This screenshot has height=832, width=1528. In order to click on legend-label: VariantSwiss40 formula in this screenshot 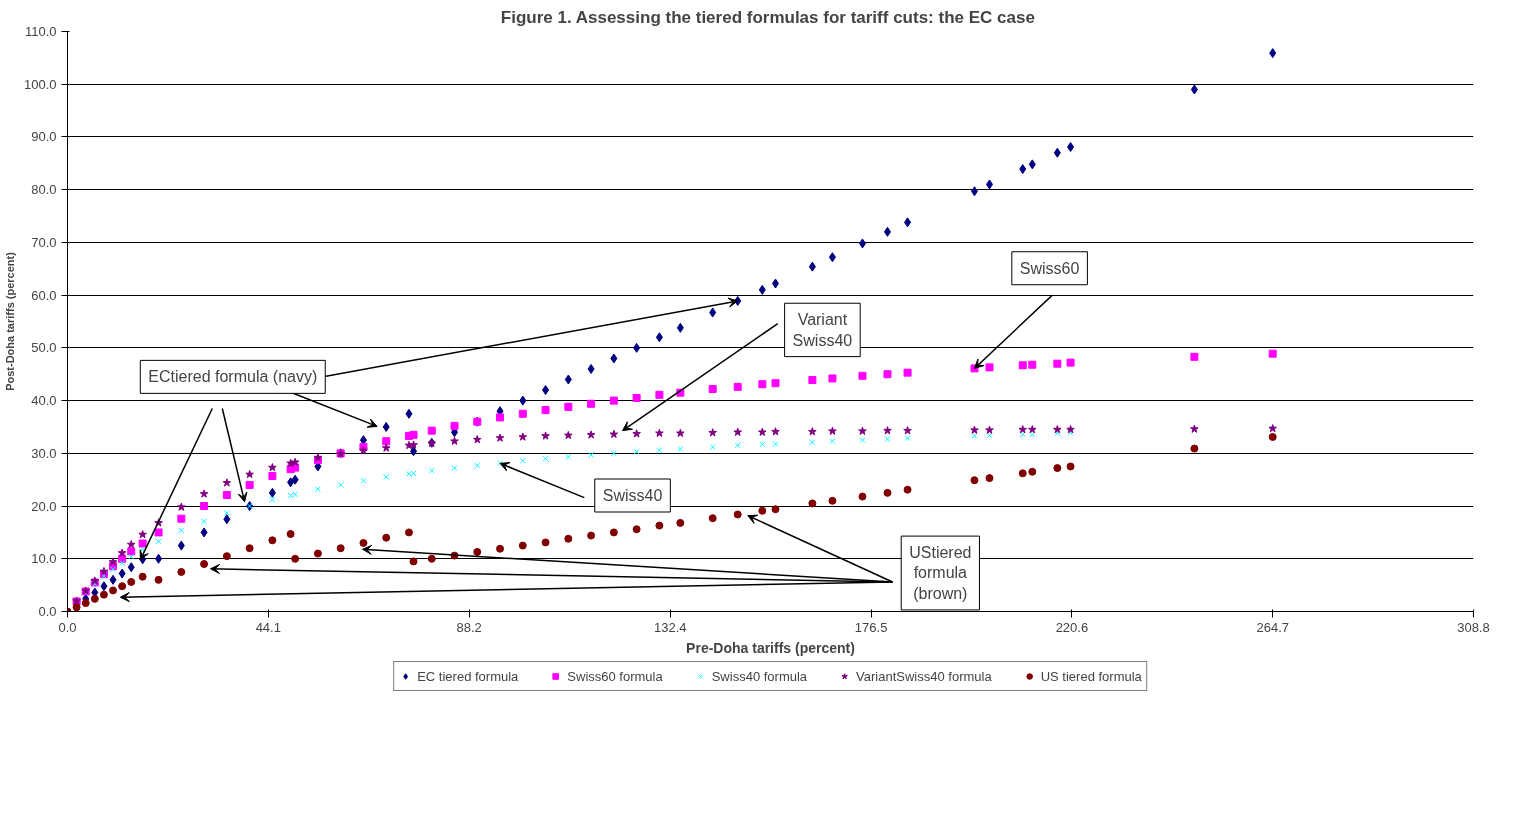, I will do `click(924, 676)`.